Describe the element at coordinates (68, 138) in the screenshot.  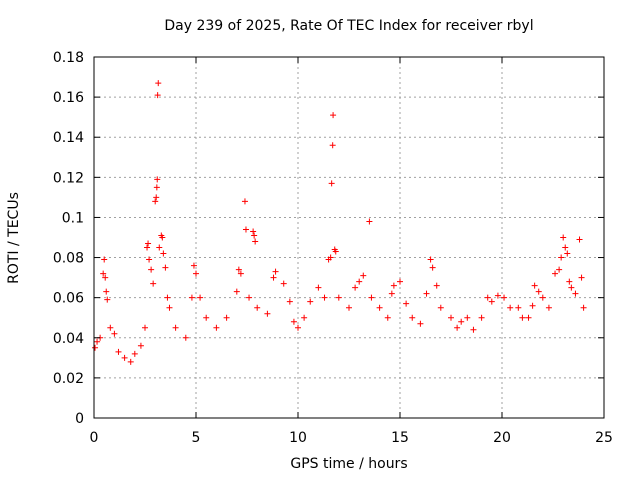
I see `y-tick-label: 0.14` at that location.